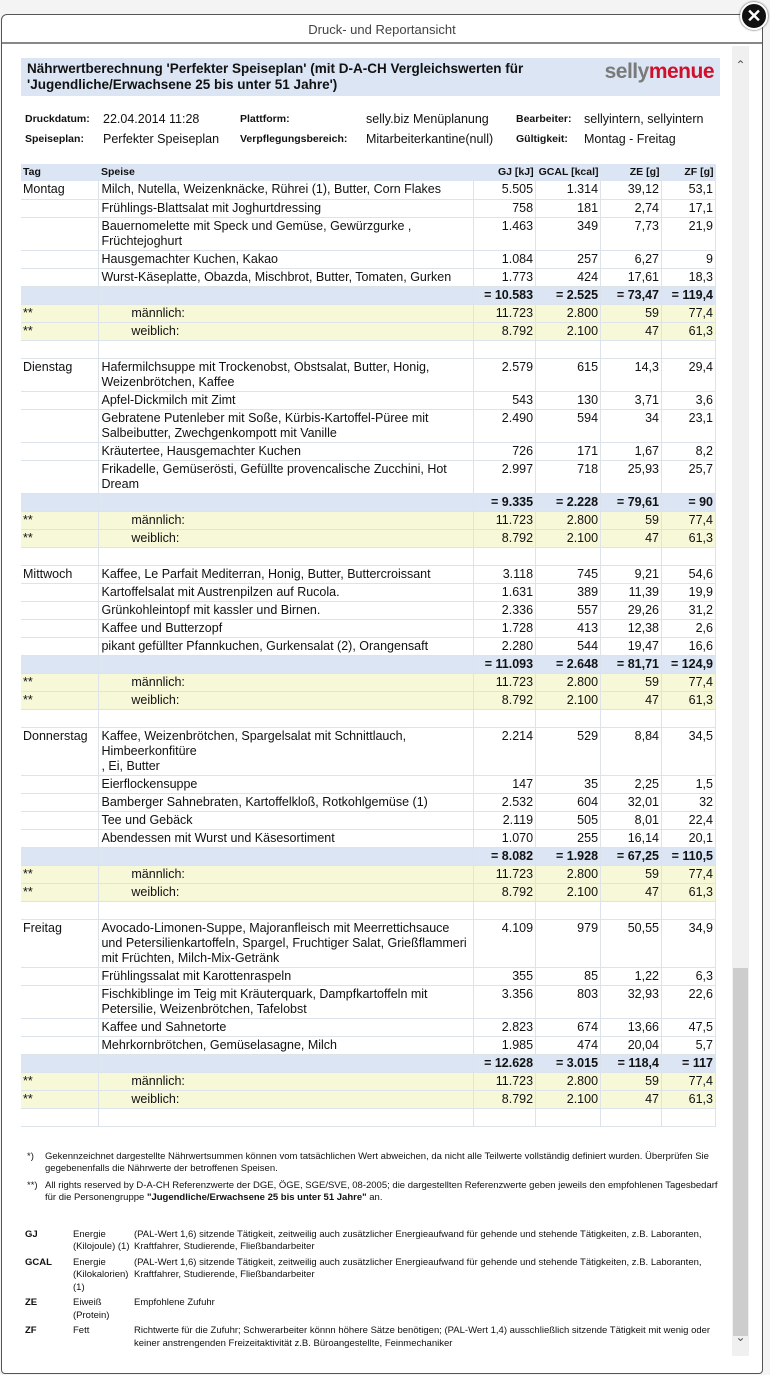 The height and width of the screenshot is (1375, 770). I want to click on value-cell: 22,4, so click(689, 820).